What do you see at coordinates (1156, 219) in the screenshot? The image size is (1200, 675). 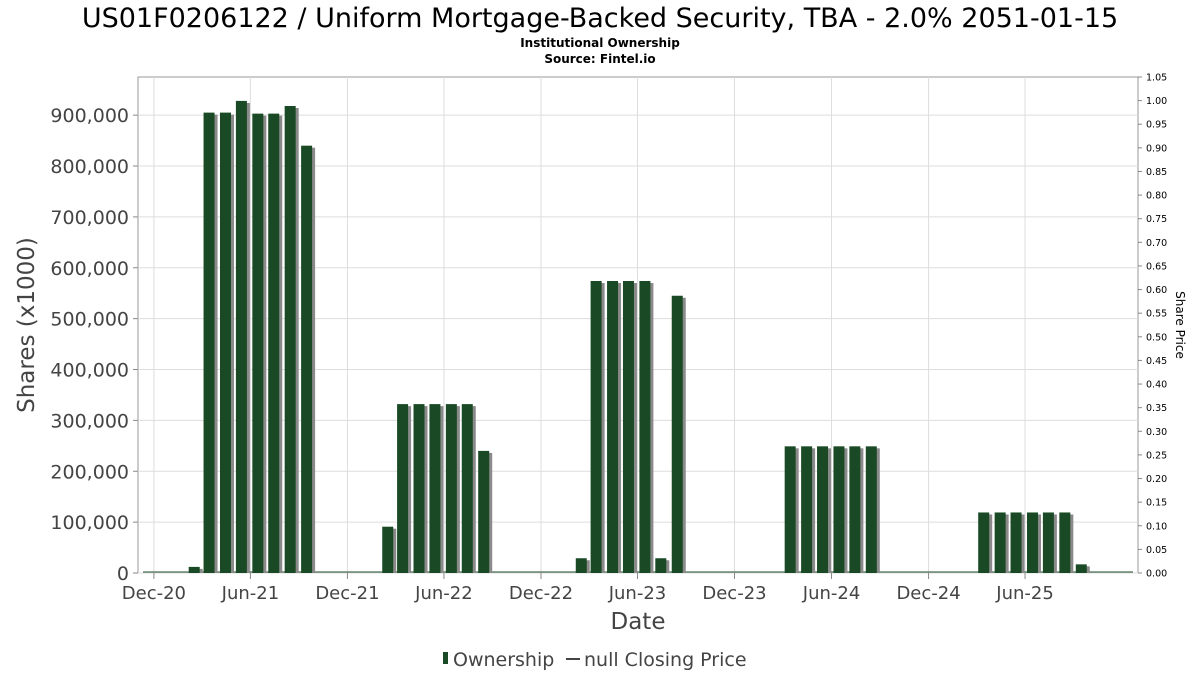 I see `y-right-tick-label: 0.75` at bounding box center [1156, 219].